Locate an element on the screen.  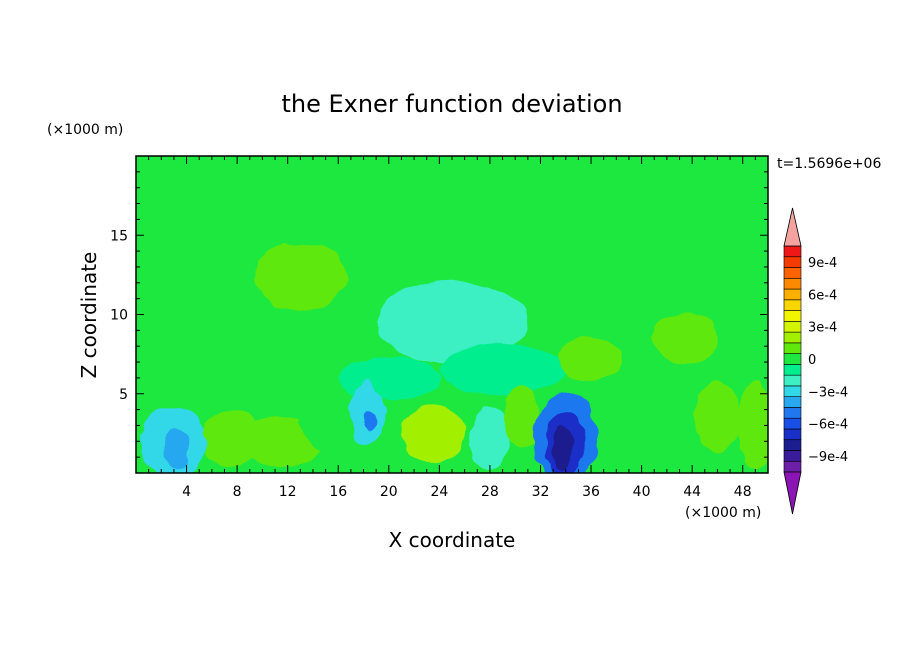
colorbar-tick-label: 9e-4 is located at coordinates (822, 263).